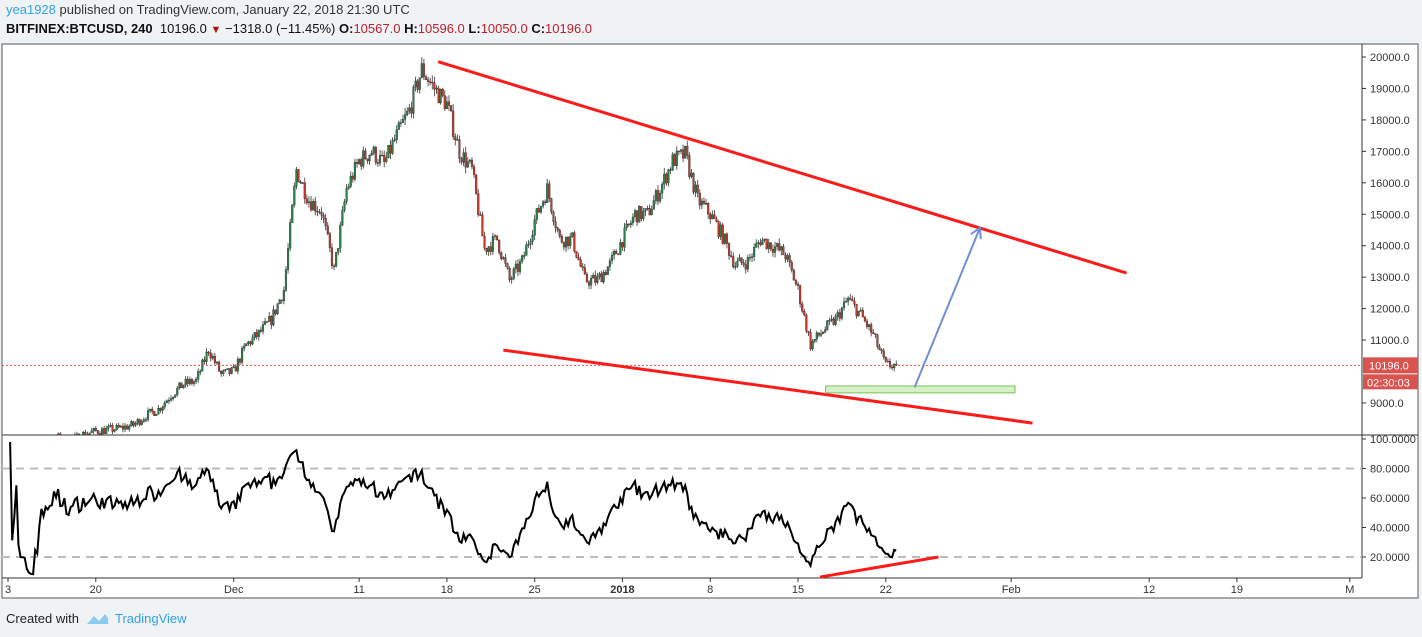  I want to click on current-price-badge, so click(1390, 365).